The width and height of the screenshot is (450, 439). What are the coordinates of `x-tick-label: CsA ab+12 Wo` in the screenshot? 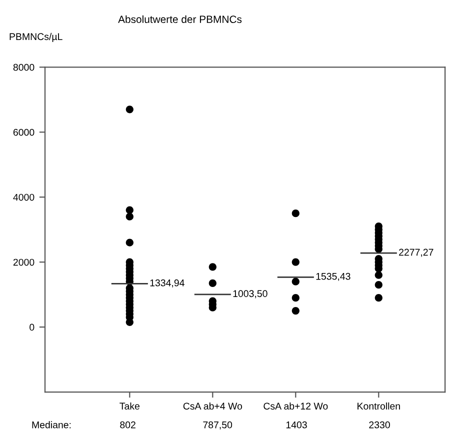 It's located at (296, 406).